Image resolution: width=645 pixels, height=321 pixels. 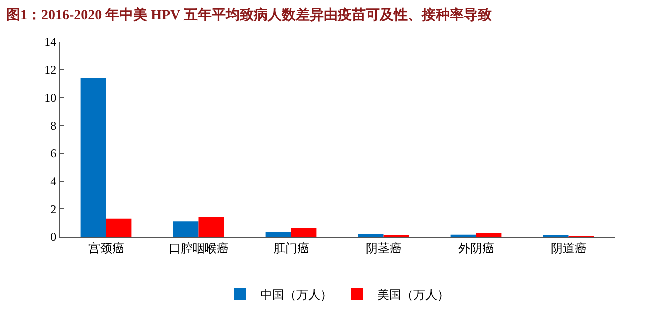 What do you see at coordinates (53, 125) in the screenshot?
I see `y-tick-label: 8` at bounding box center [53, 125].